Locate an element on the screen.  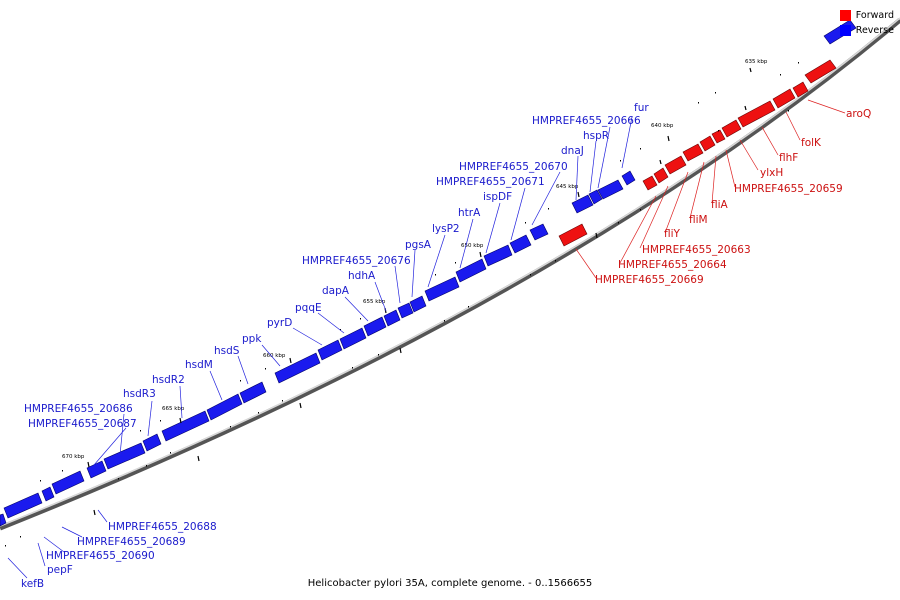
gene-label: HMPREF4655_20659 is located at coordinates (788, 189).